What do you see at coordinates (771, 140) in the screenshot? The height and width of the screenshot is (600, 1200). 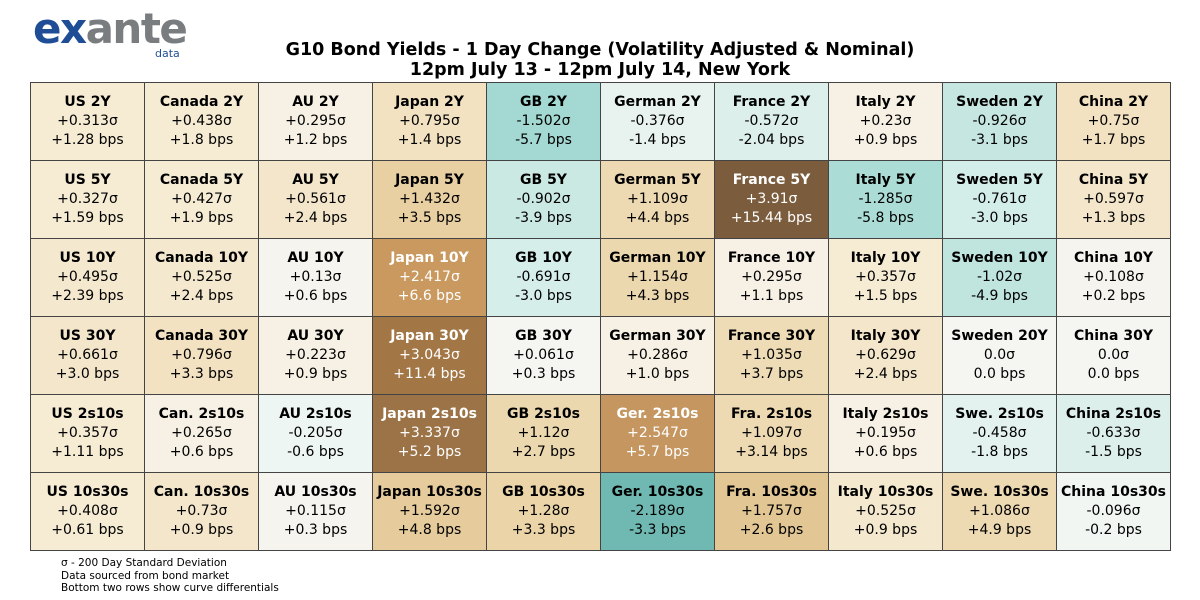 I see `bps-change-value: -2.04 bps` at bounding box center [771, 140].